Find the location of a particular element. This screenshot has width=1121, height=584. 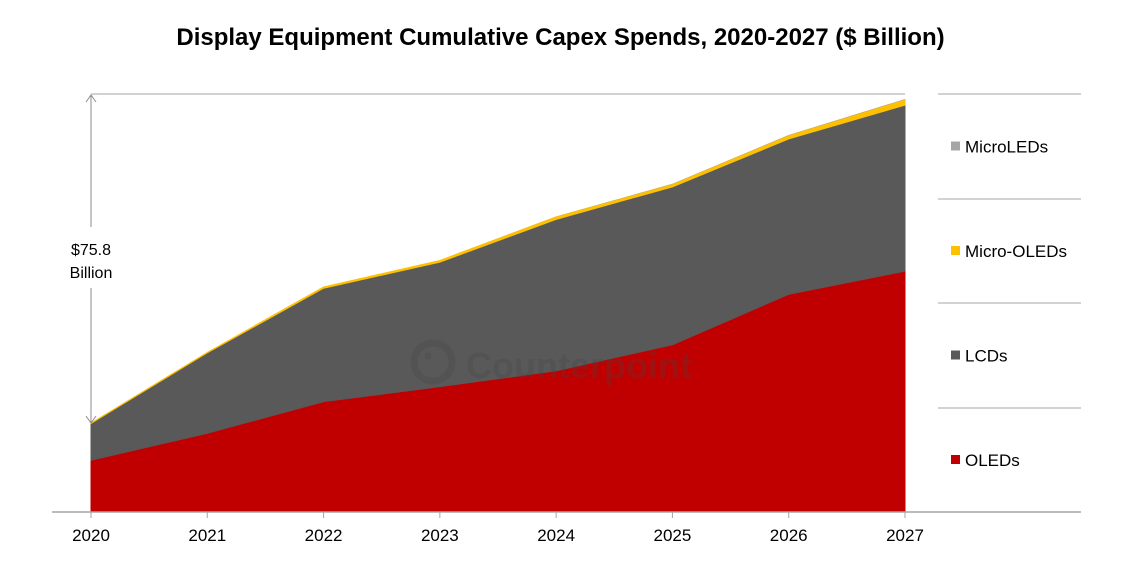

difference-annotation: $75.8 Billion is located at coordinates (91, 259).